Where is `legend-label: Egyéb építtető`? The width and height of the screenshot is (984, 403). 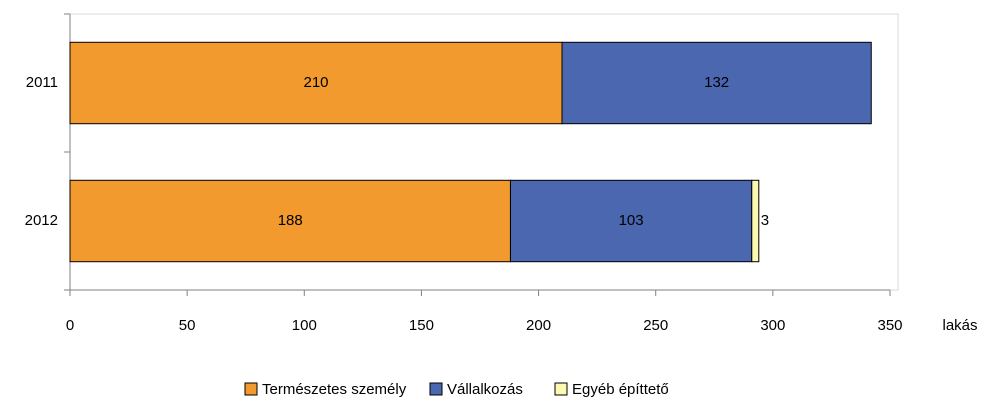 legend-label: Egyéb építtető is located at coordinates (620, 389).